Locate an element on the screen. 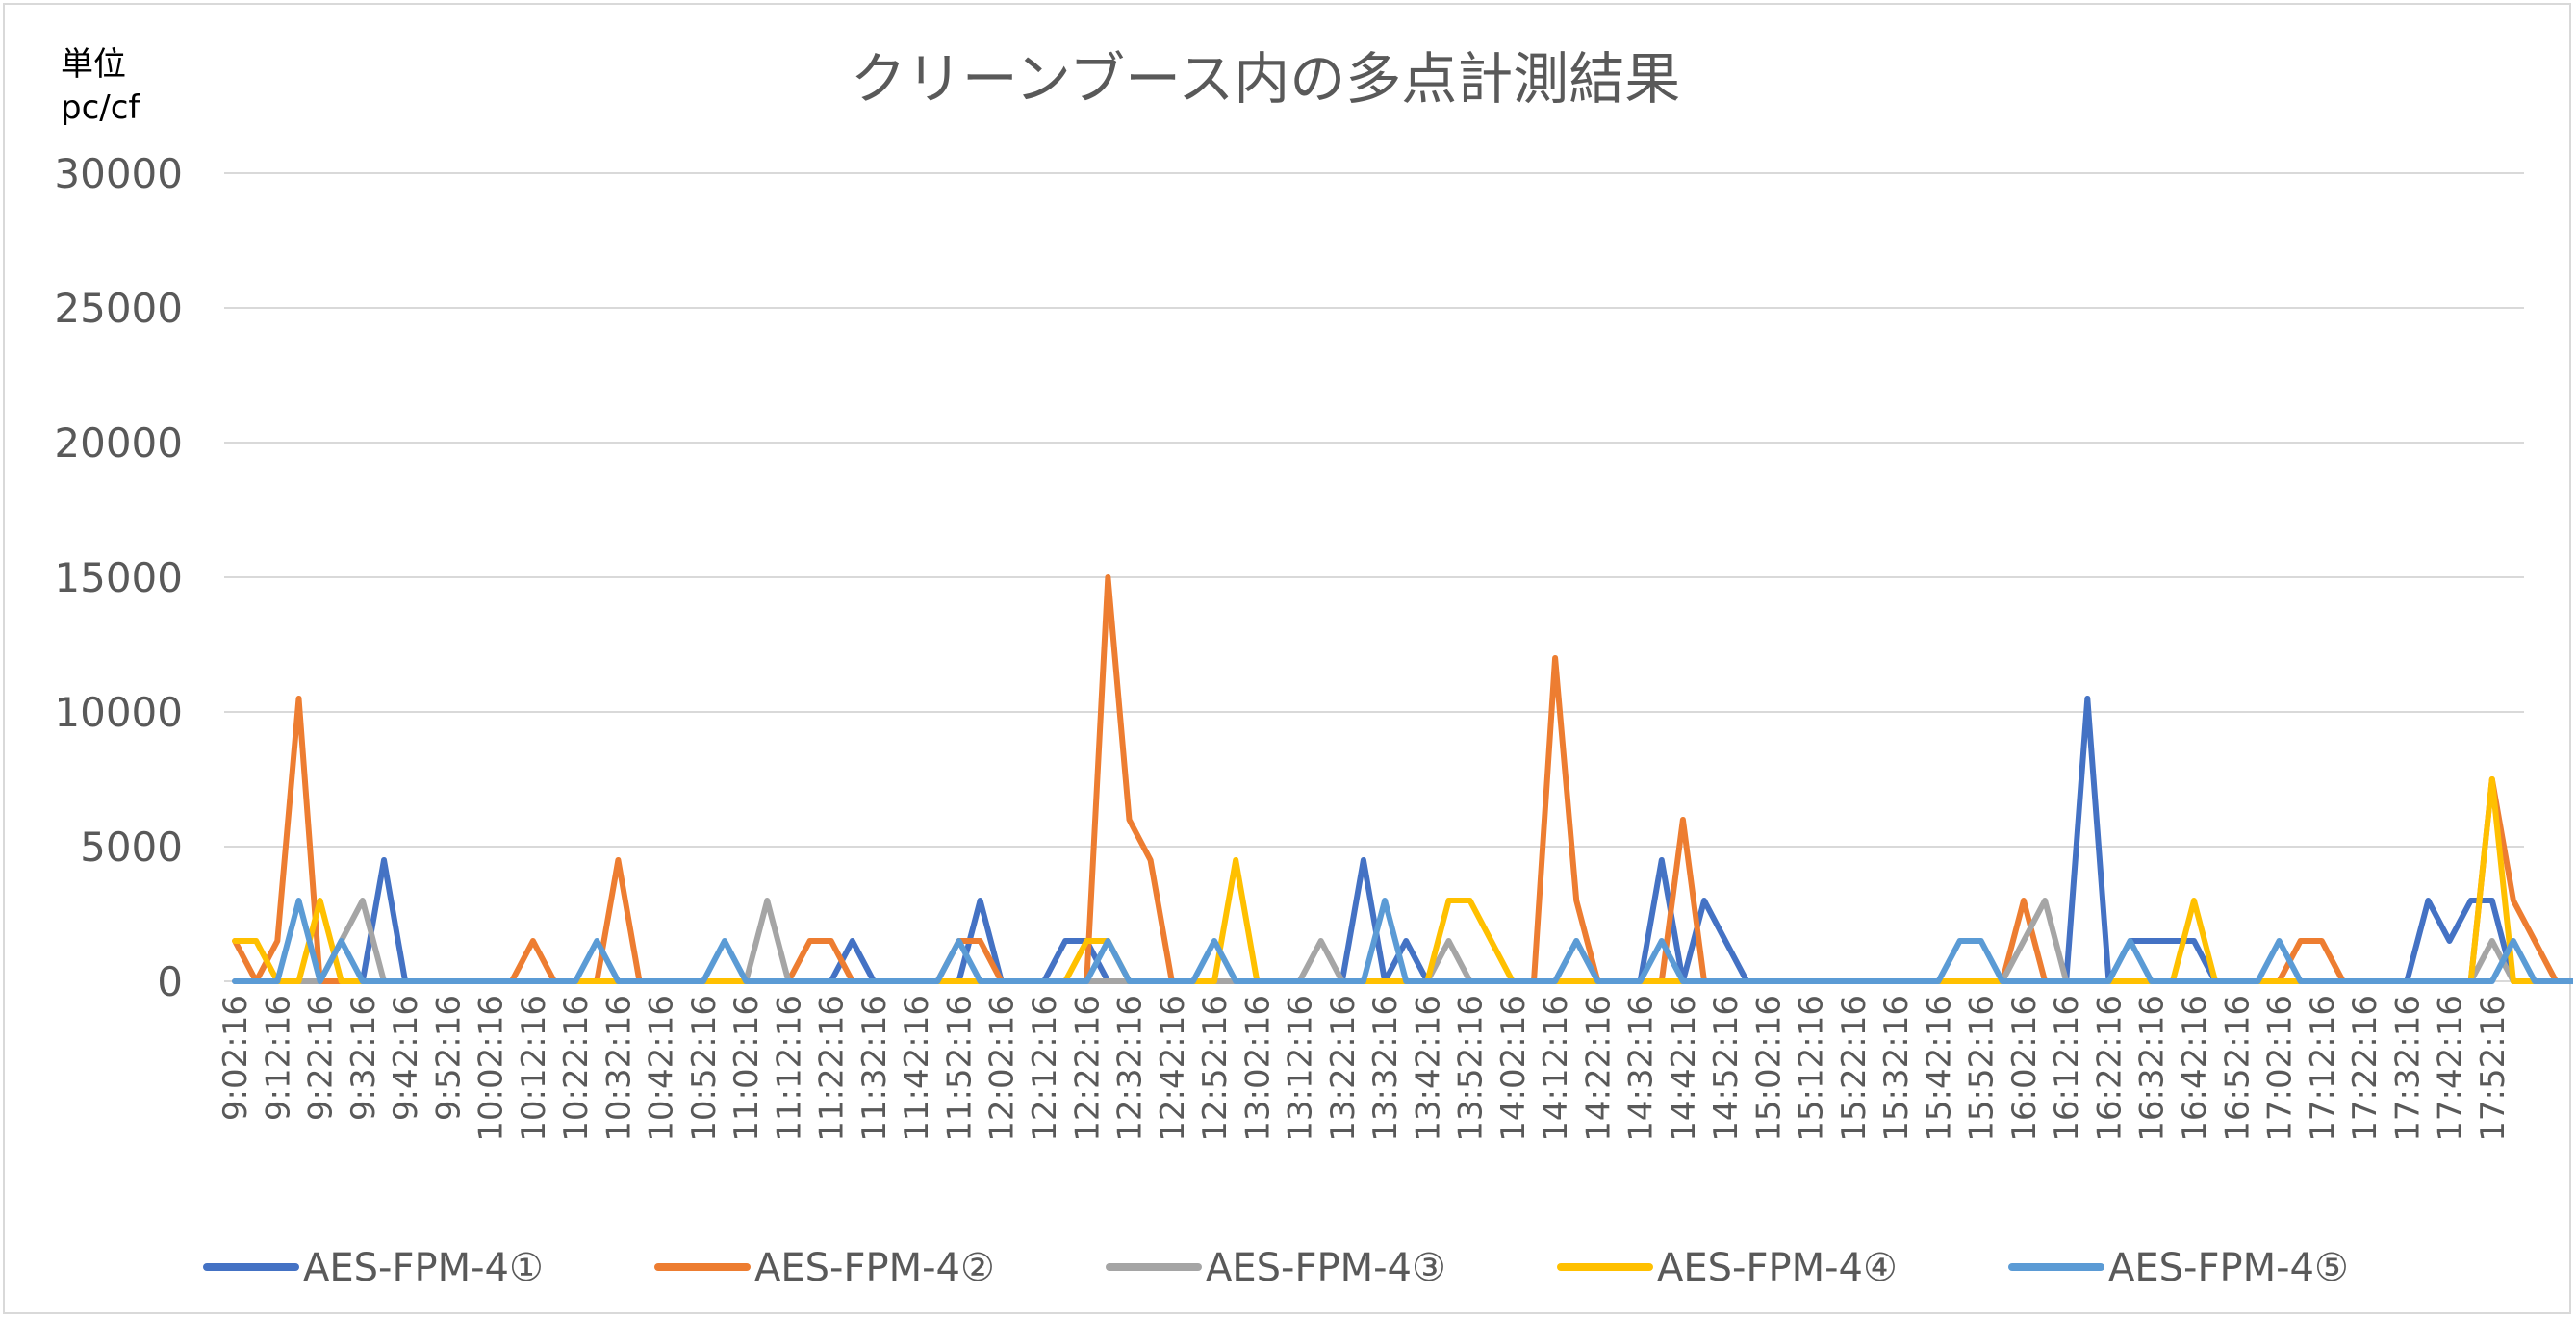 This screenshot has width=2576, height=1319. x-tick-label: 12:52:16 is located at coordinates (1215, 1069).